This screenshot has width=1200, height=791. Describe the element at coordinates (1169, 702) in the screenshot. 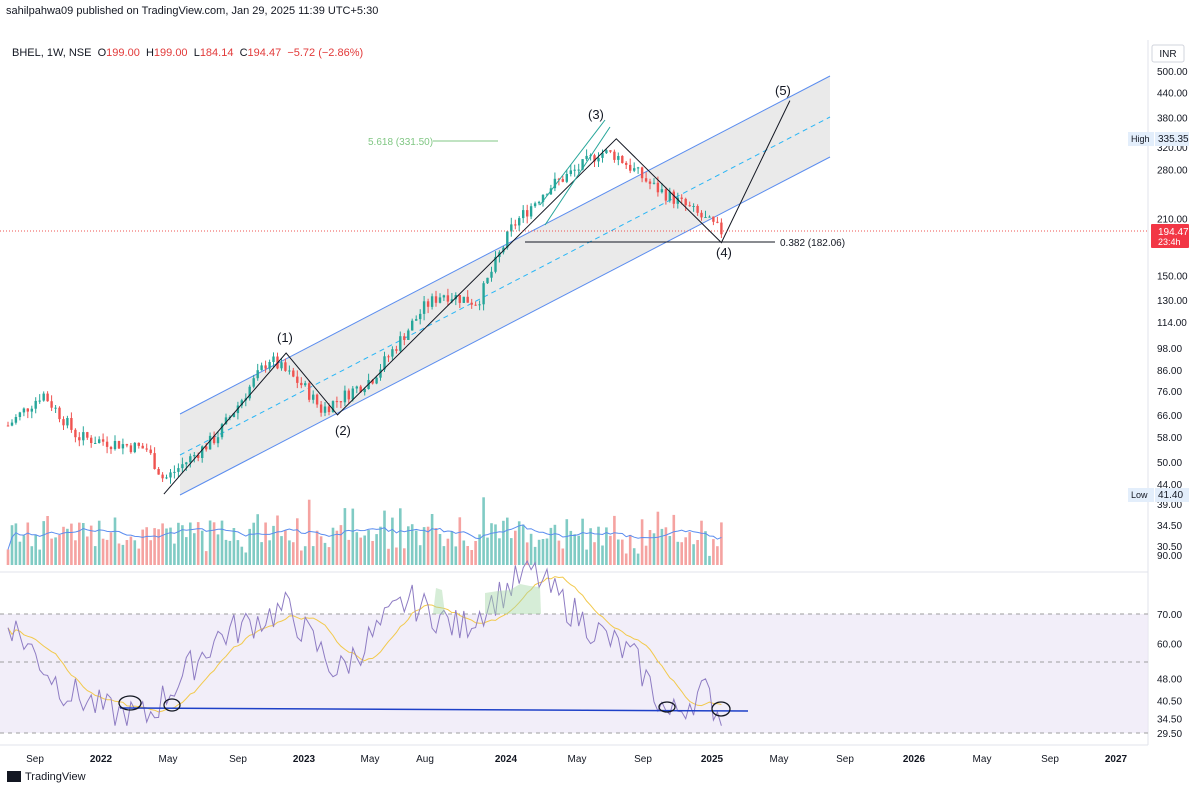

I see `rsi-tick-label: 40.50` at that location.